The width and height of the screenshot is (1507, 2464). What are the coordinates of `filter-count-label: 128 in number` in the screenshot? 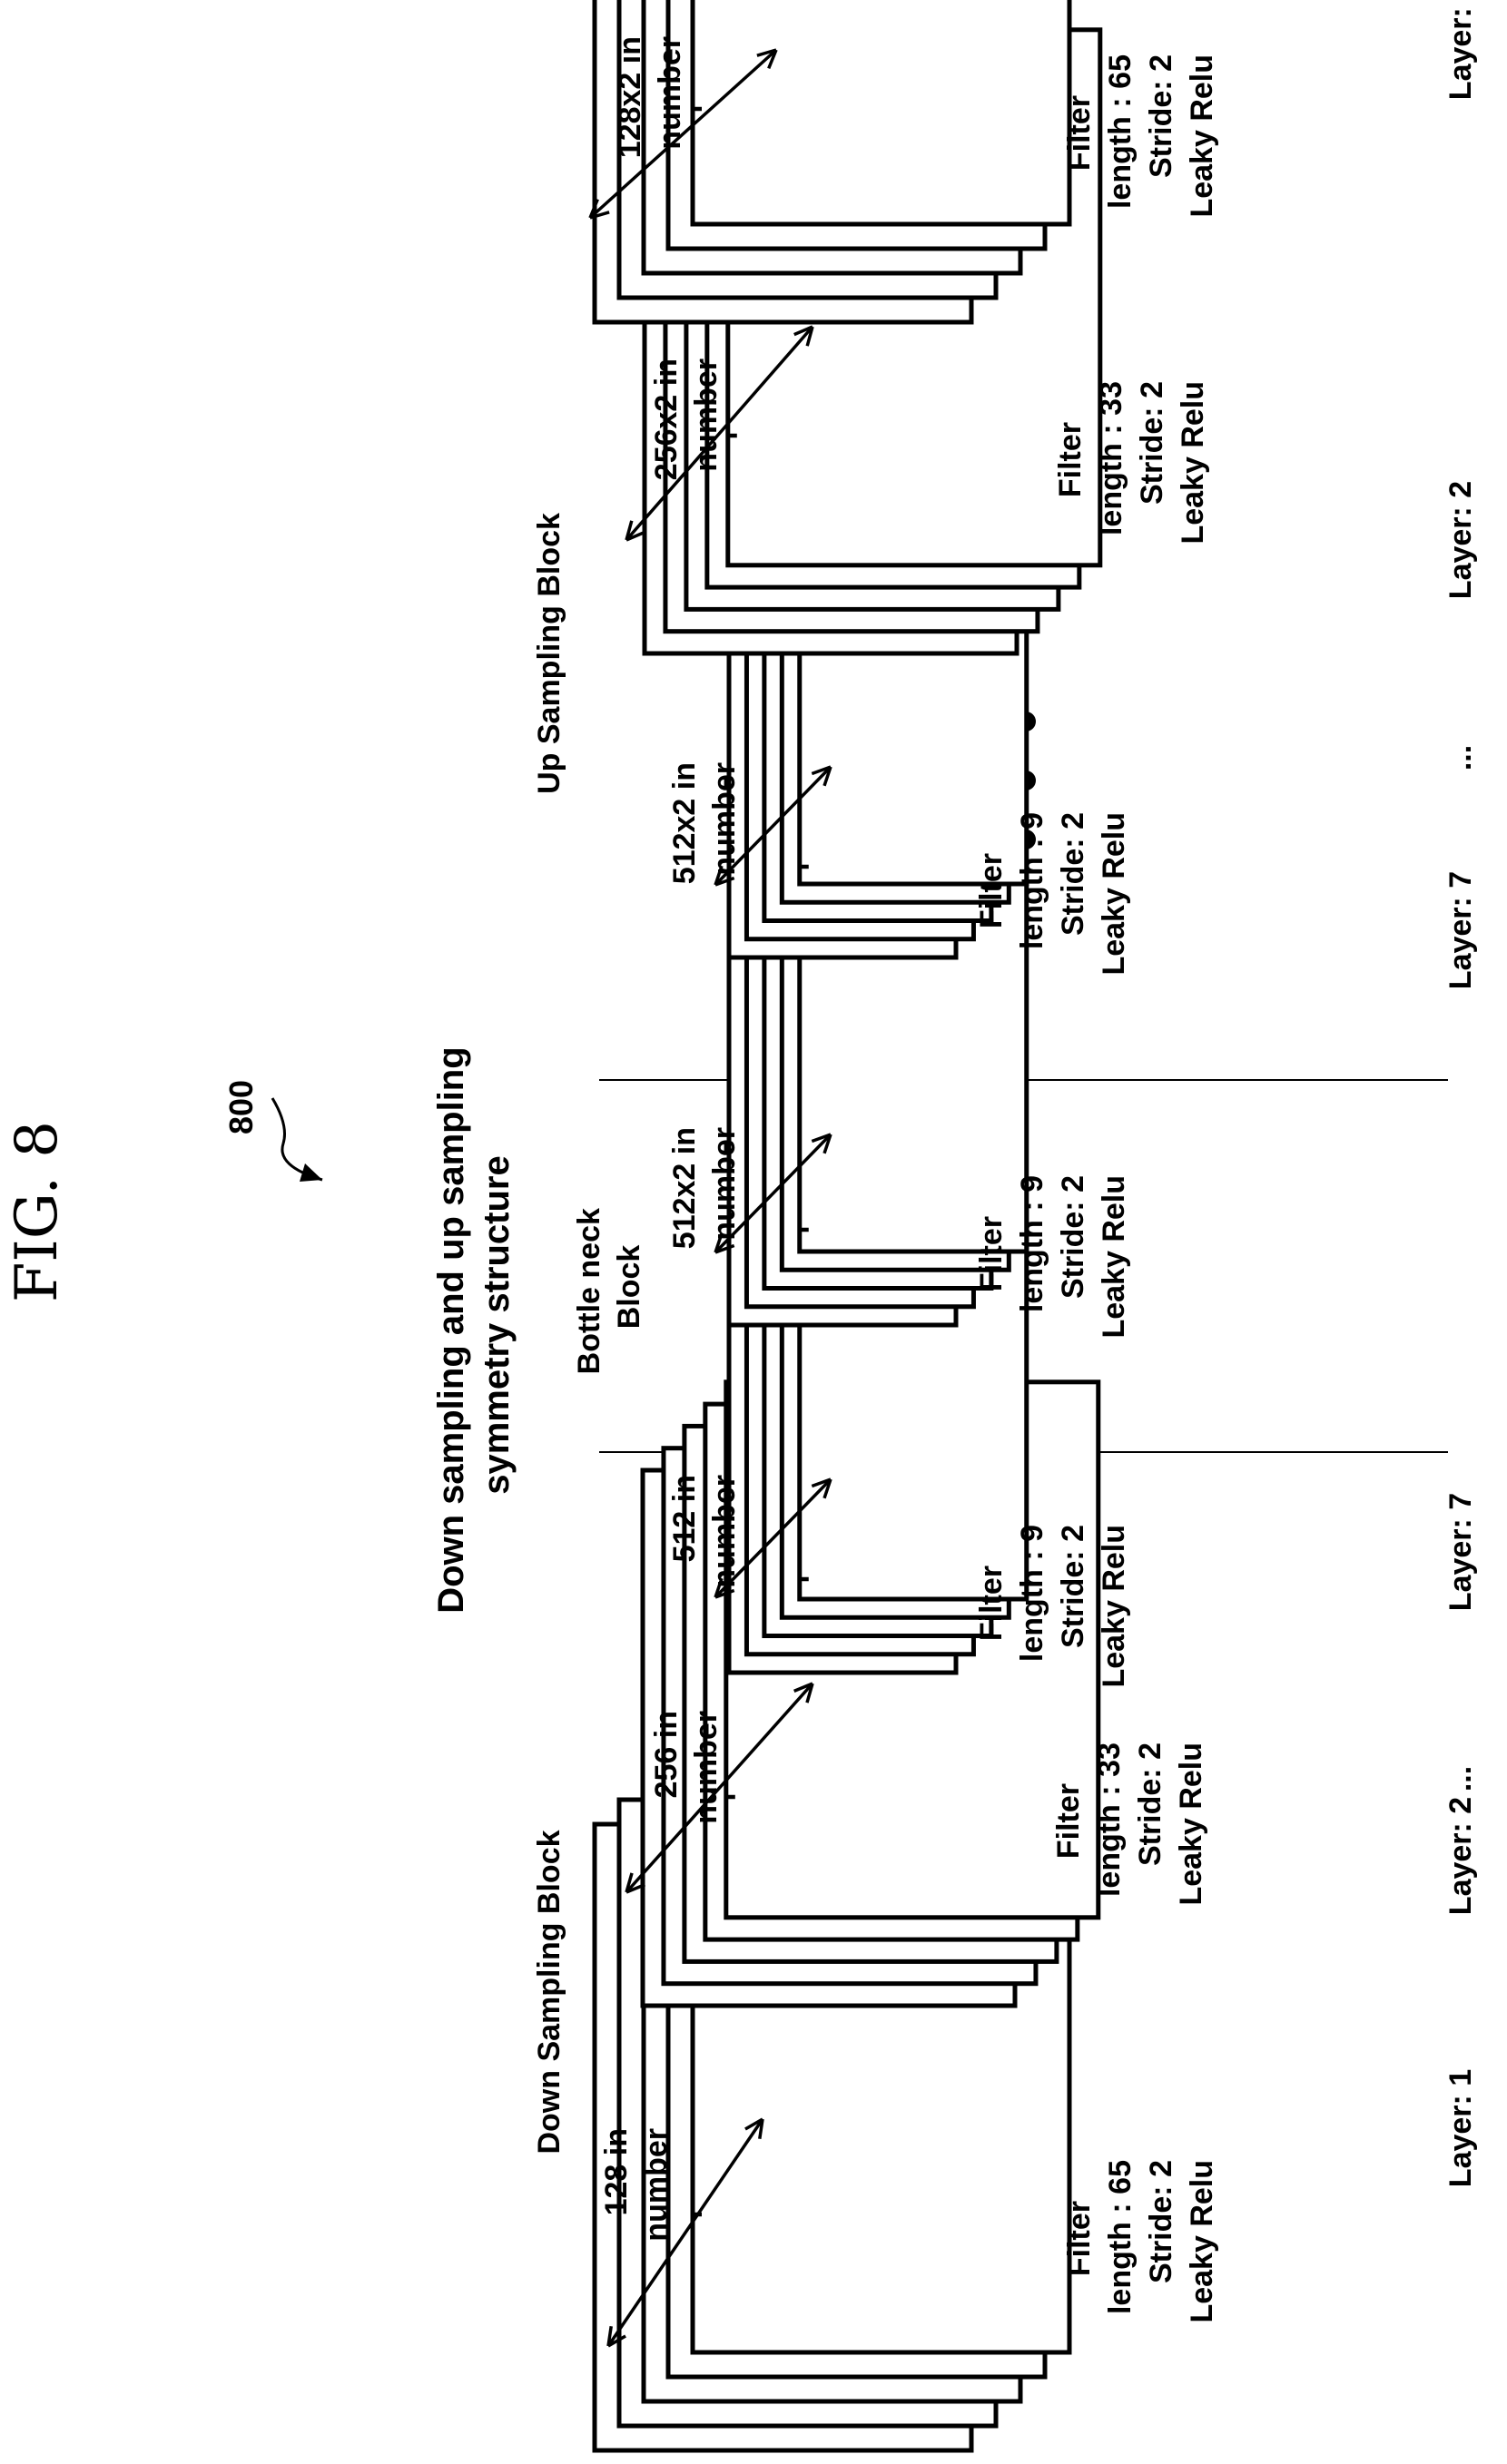 It's located at (636, 2185).